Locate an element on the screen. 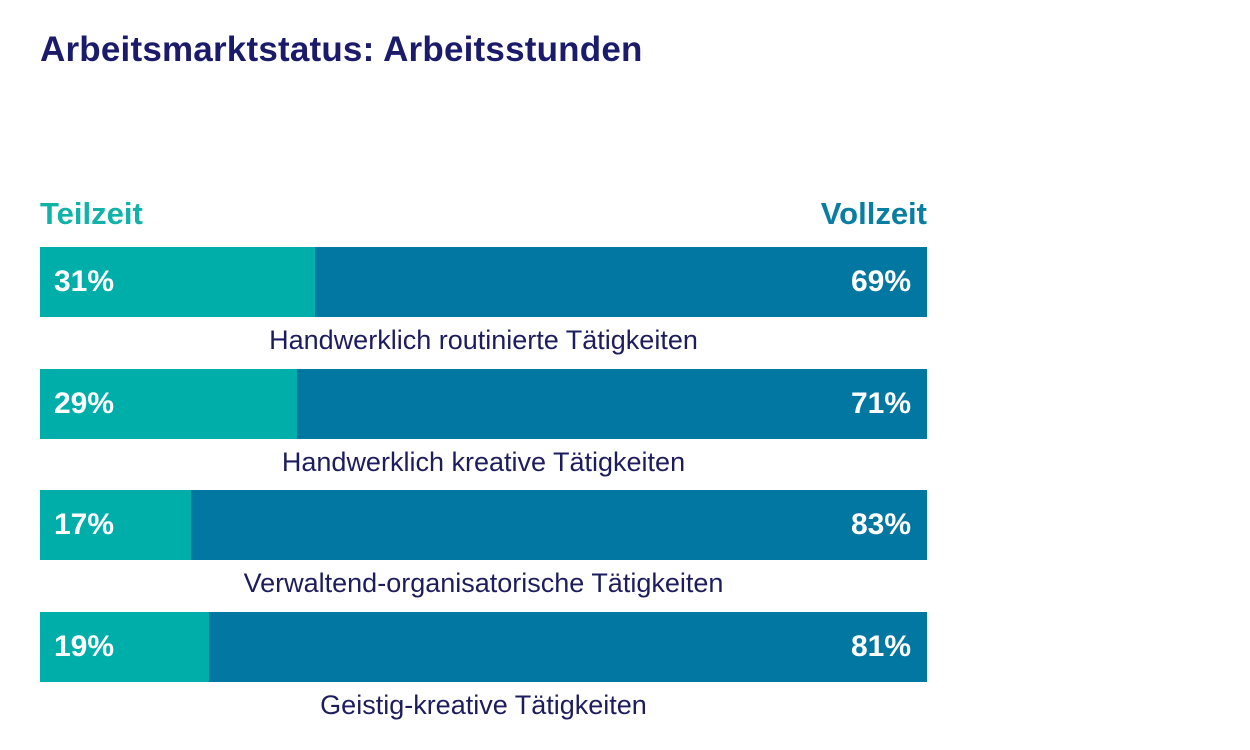 The width and height of the screenshot is (1250, 750). bar-row-geistig-kreativ: 19% 81% Geistig-kreative Tätigkeiten is located at coordinates (483, 666).